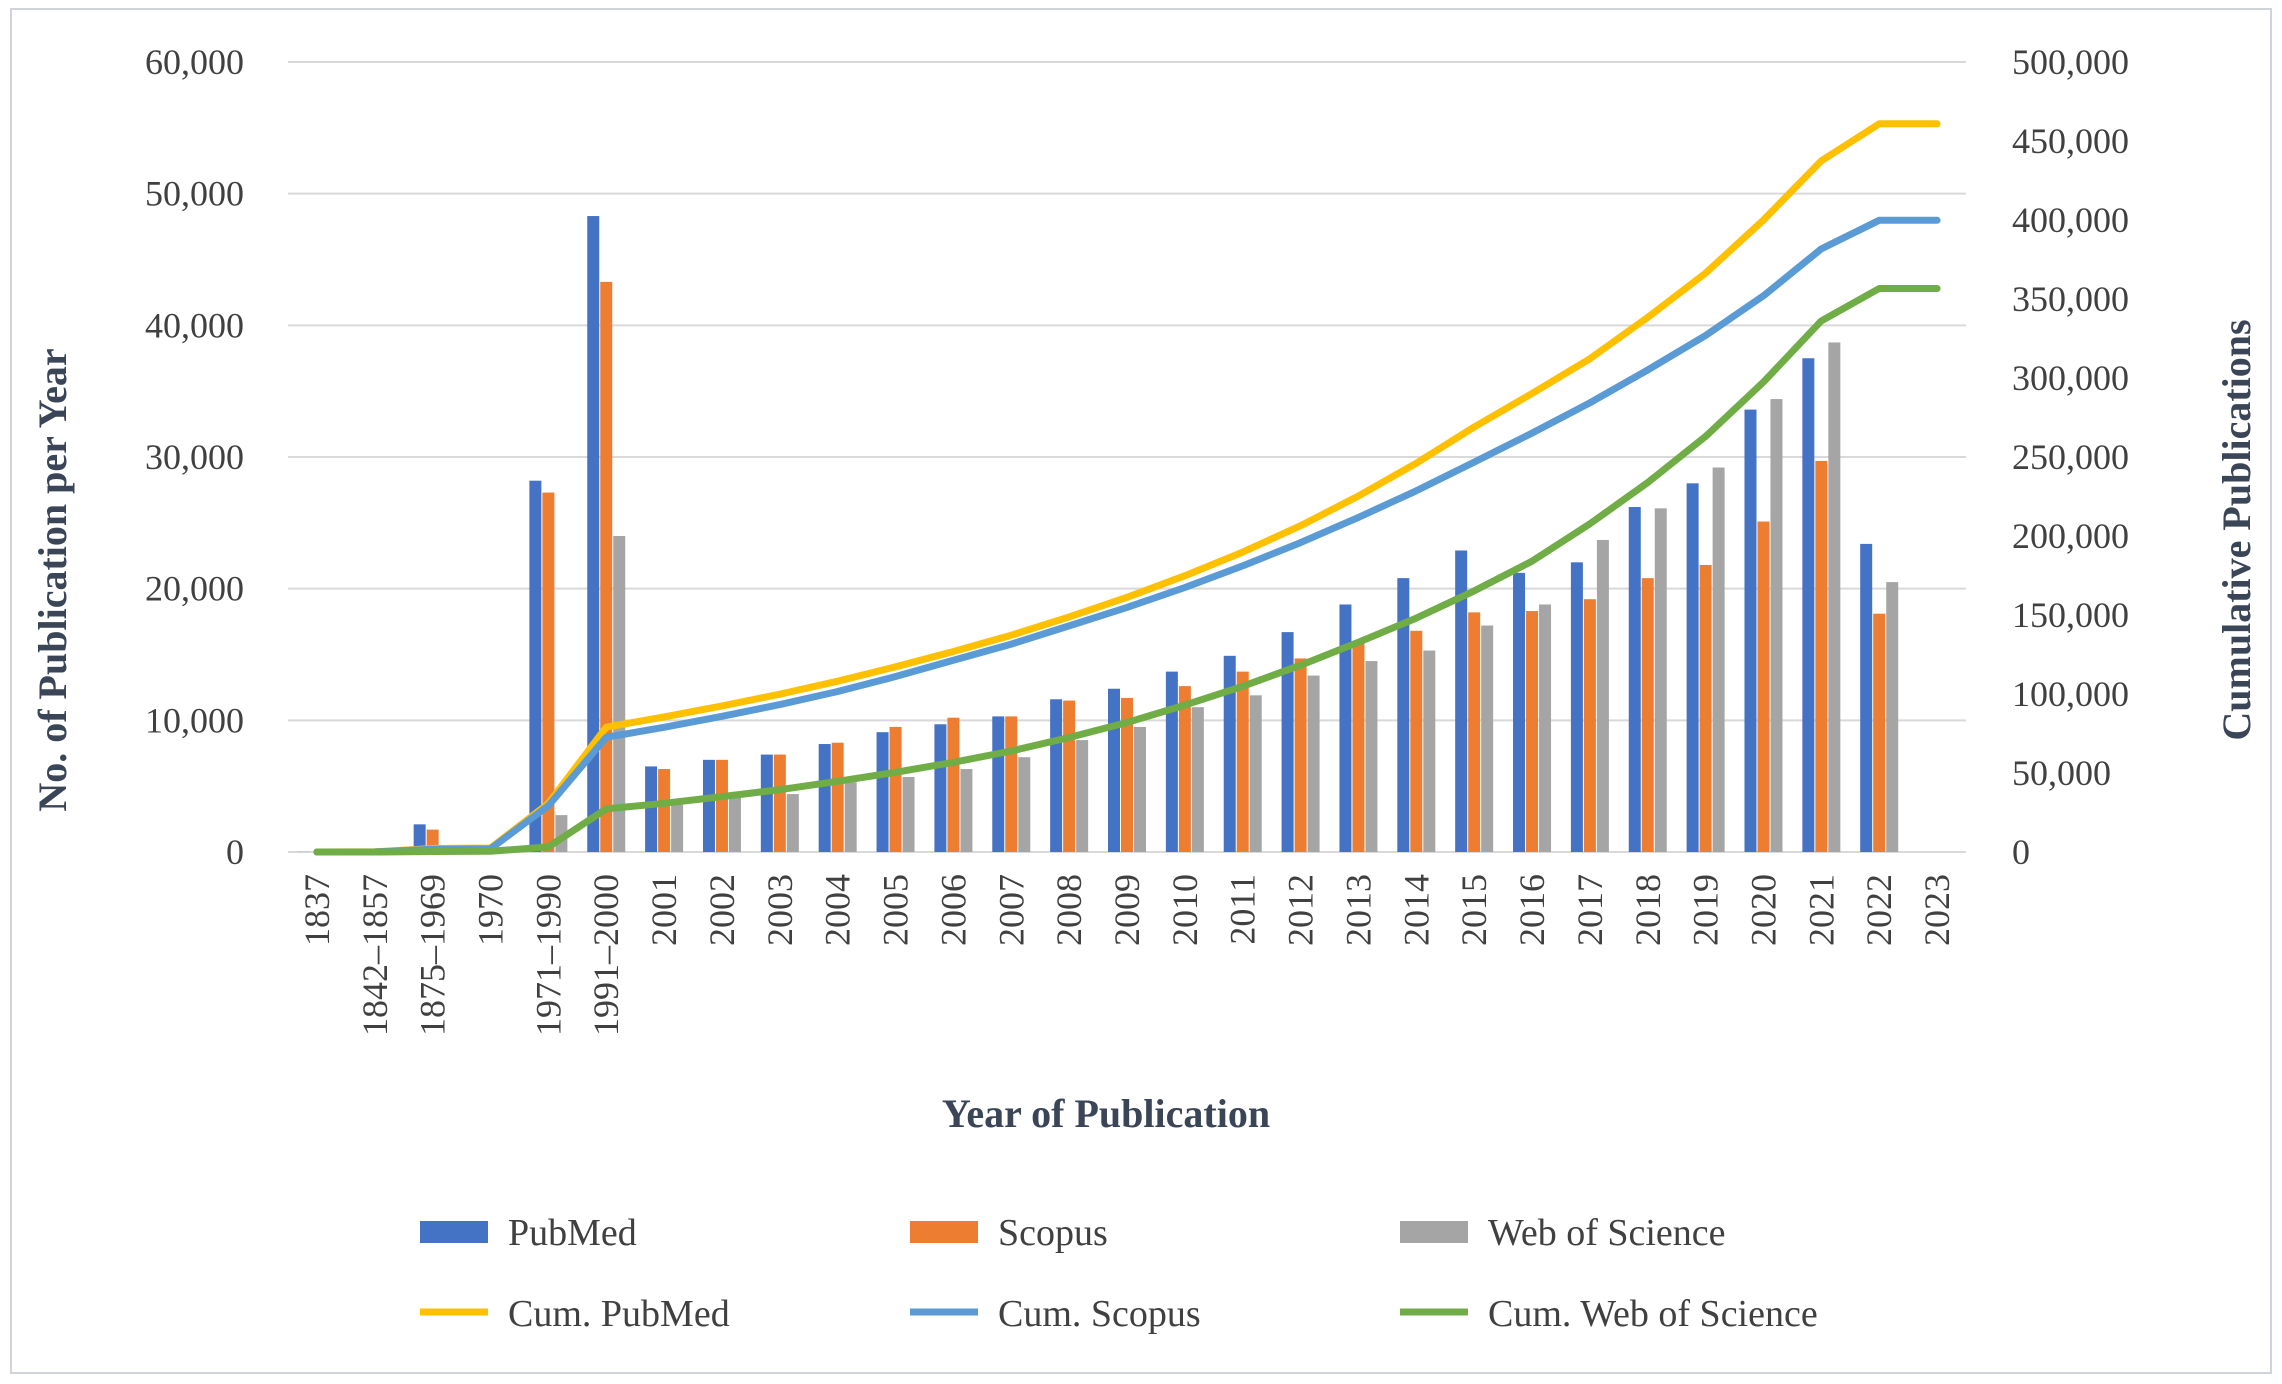  What do you see at coordinates (1474, 910) in the screenshot?
I see `x-tick-label: 2015` at bounding box center [1474, 910].